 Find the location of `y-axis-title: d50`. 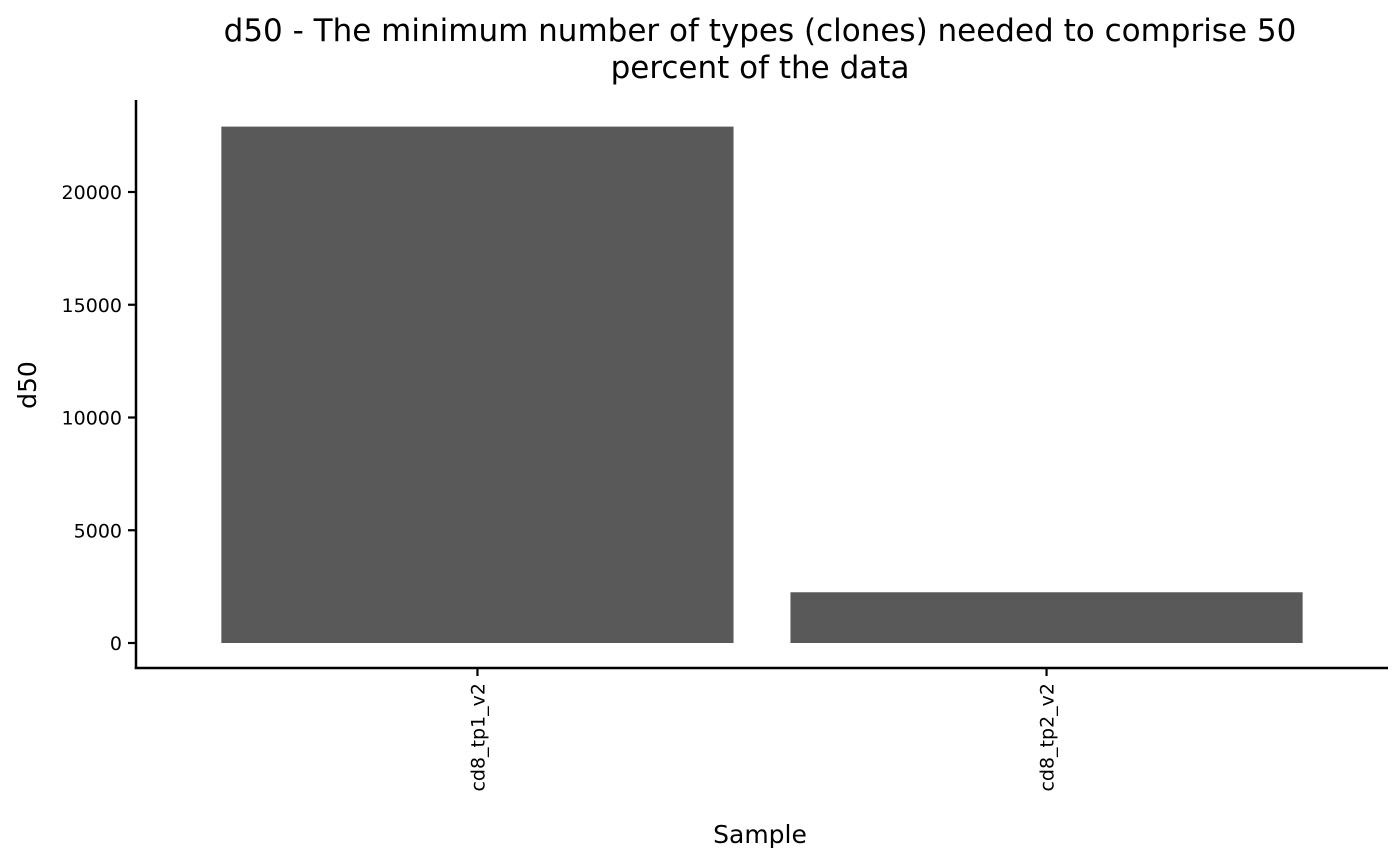

y-axis-title: d50 is located at coordinates (27, 385).